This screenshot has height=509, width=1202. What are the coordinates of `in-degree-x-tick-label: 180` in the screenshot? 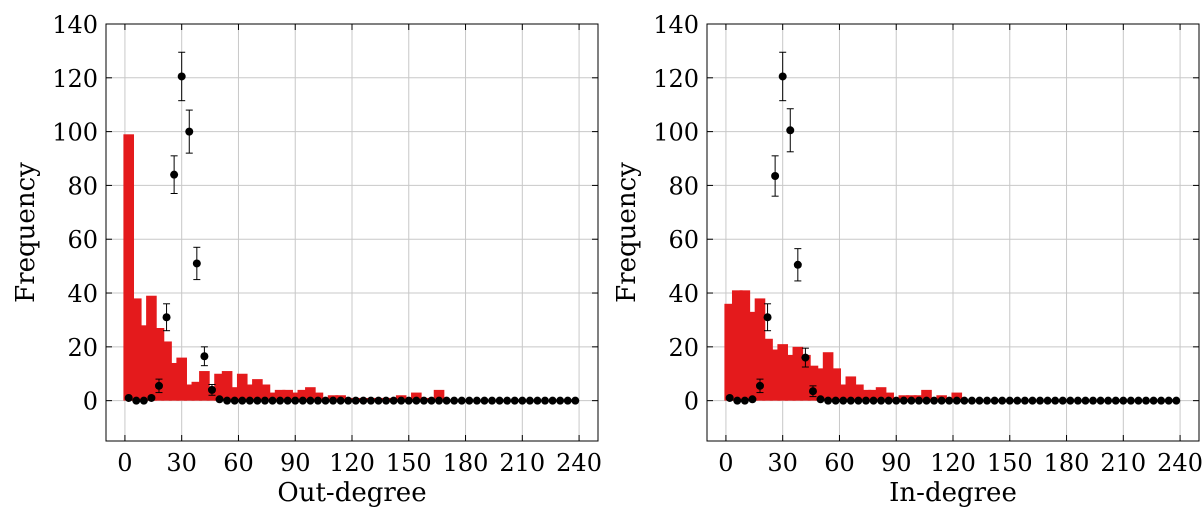 It's located at (1067, 463).